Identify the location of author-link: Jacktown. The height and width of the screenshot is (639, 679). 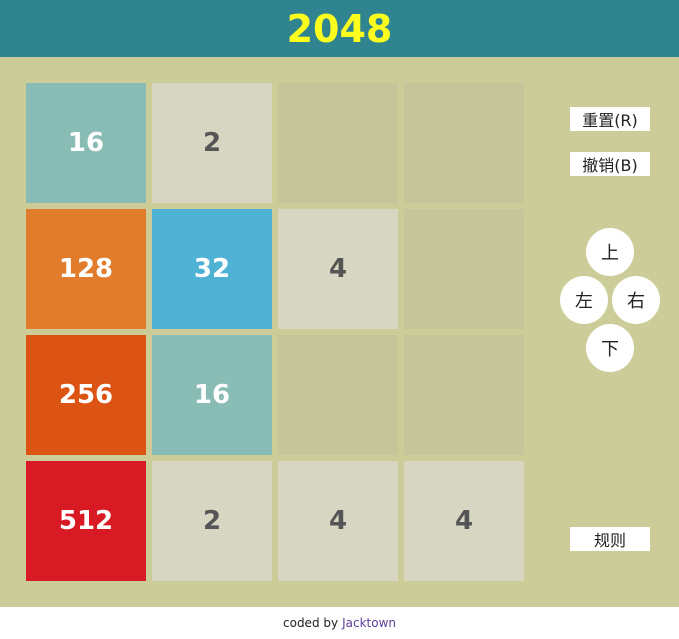
(369, 623).